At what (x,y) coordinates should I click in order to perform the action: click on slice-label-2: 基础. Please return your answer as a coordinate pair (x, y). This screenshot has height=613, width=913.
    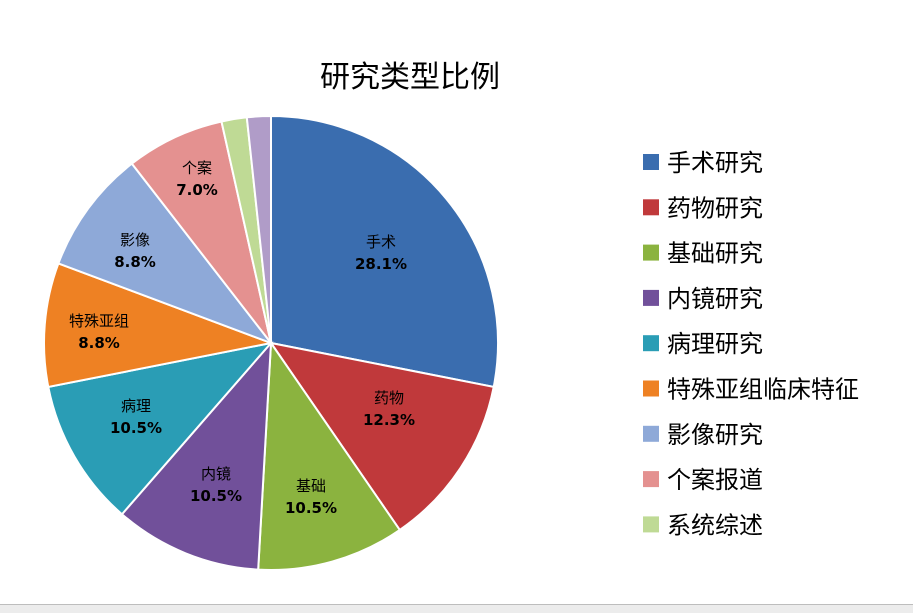
    Looking at the image, I should click on (311, 486).